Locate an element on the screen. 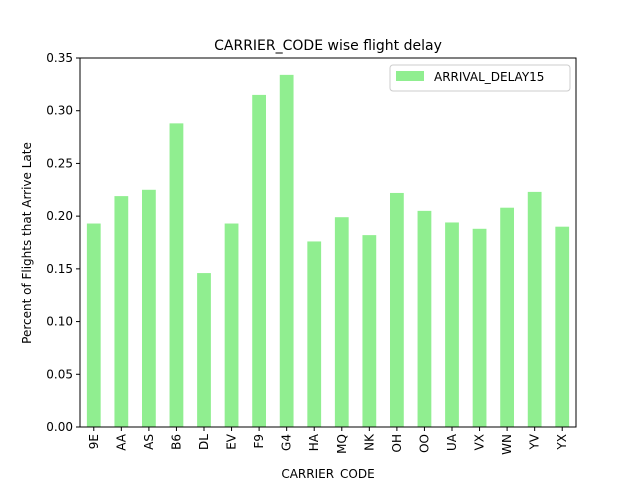  x-tick-label-nk: NK is located at coordinates (369, 442).